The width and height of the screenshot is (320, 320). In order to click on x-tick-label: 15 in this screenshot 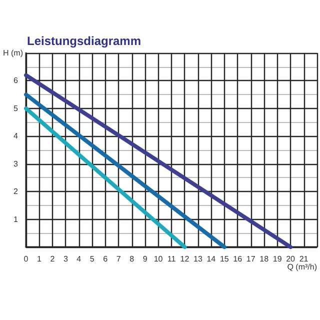, I will do `click(225, 259)`.